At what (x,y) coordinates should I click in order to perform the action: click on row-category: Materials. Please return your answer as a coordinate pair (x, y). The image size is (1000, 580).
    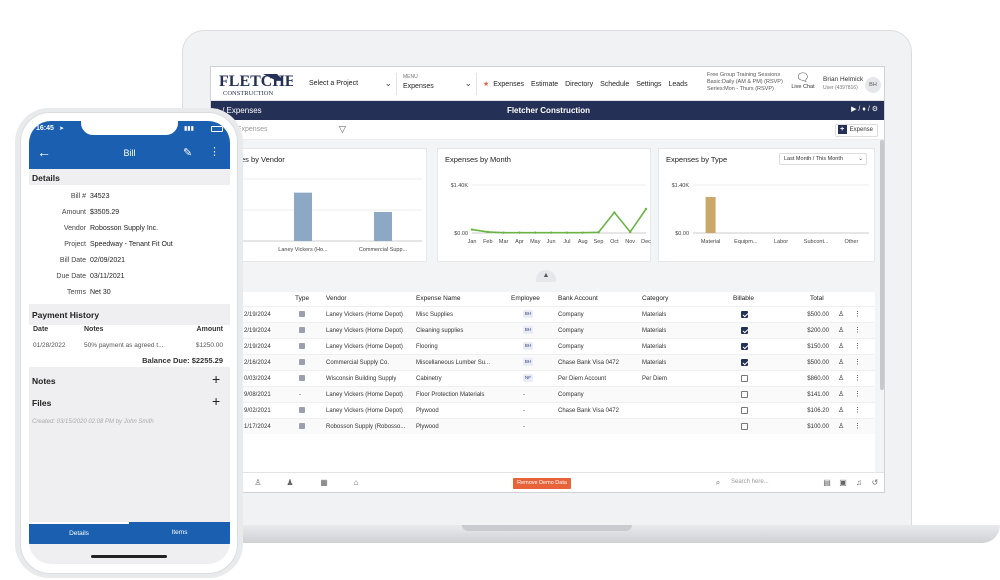
    Looking at the image, I should click on (654, 347).